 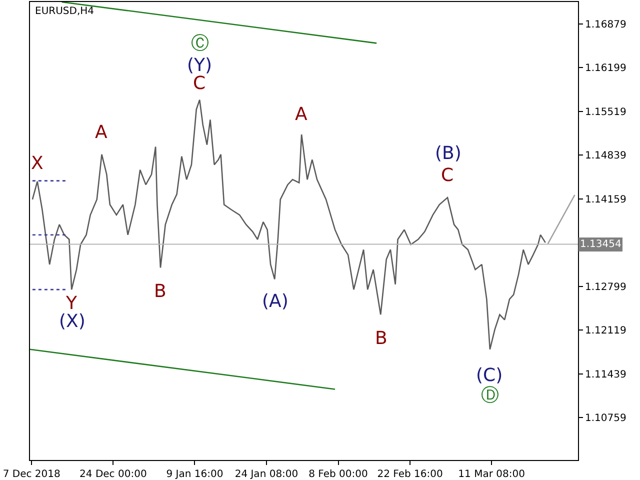 I want to click on x-tick-label: 8 Feb 00:00, so click(x=338, y=474).